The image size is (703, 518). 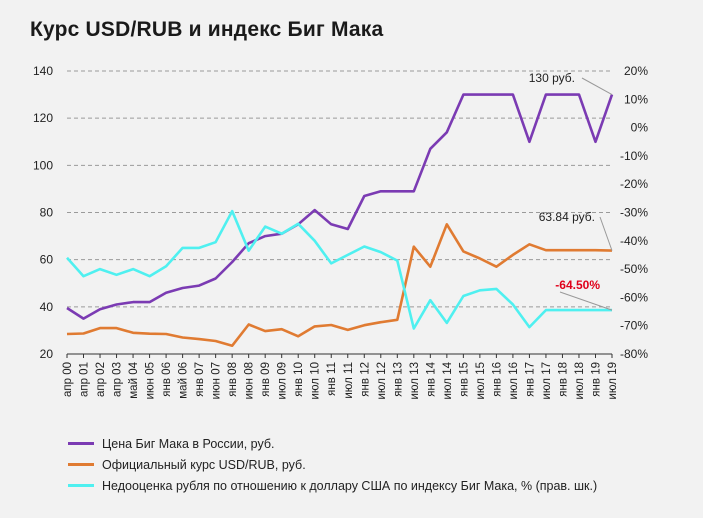 What do you see at coordinates (68, 379) in the screenshot?
I see `x-tick-label: апр 00` at bounding box center [68, 379].